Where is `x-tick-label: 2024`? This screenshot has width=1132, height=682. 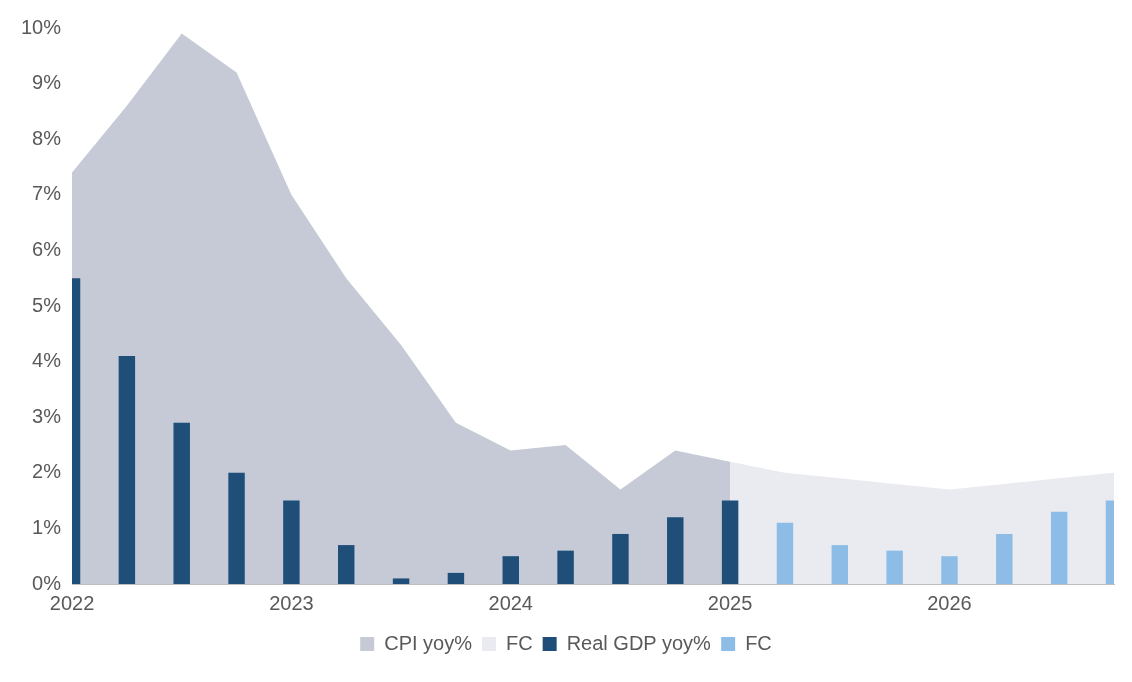 x-tick-label: 2024 is located at coordinates (510, 602).